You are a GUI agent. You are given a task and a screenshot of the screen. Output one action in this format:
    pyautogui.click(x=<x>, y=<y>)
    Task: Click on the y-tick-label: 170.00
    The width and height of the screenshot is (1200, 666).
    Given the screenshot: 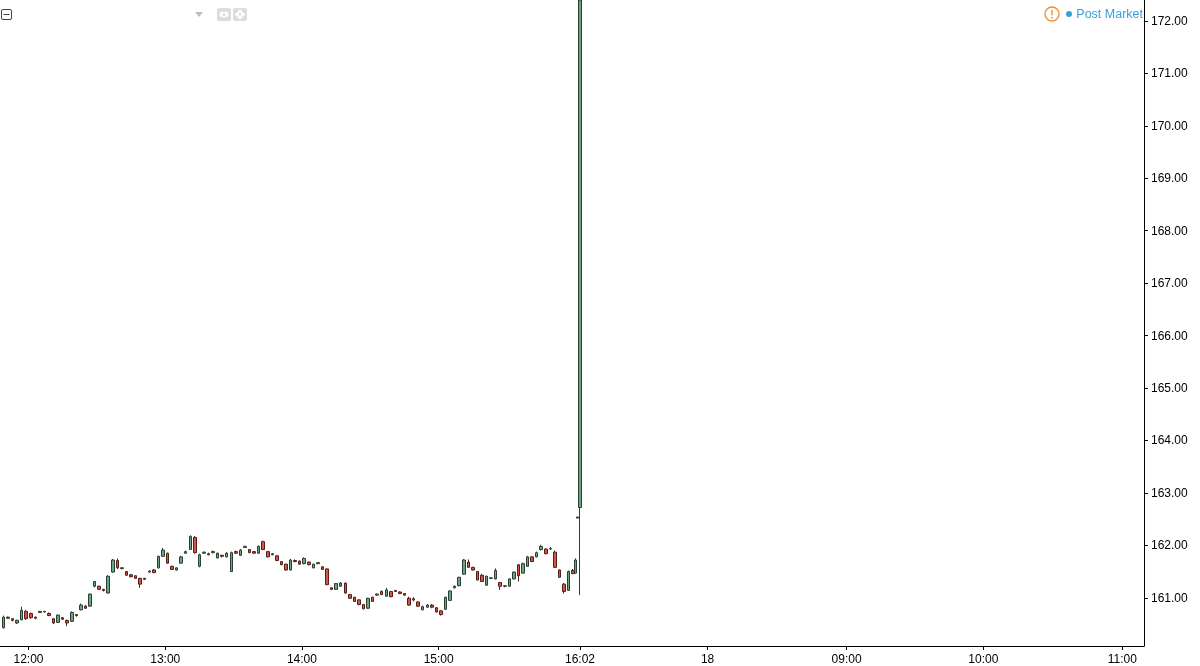 What is the action you would take?
    pyautogui.click(x=1170, y=125)
    